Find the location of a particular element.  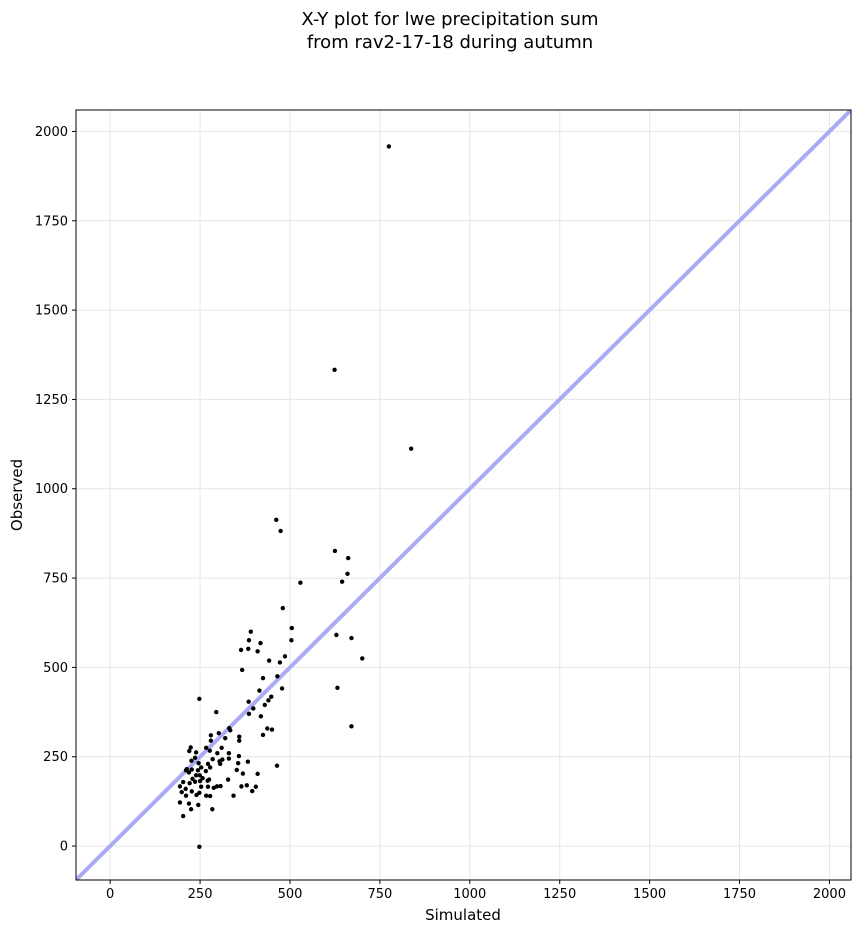

x-tick-label: 1750 is located at coordinates (739, 894).